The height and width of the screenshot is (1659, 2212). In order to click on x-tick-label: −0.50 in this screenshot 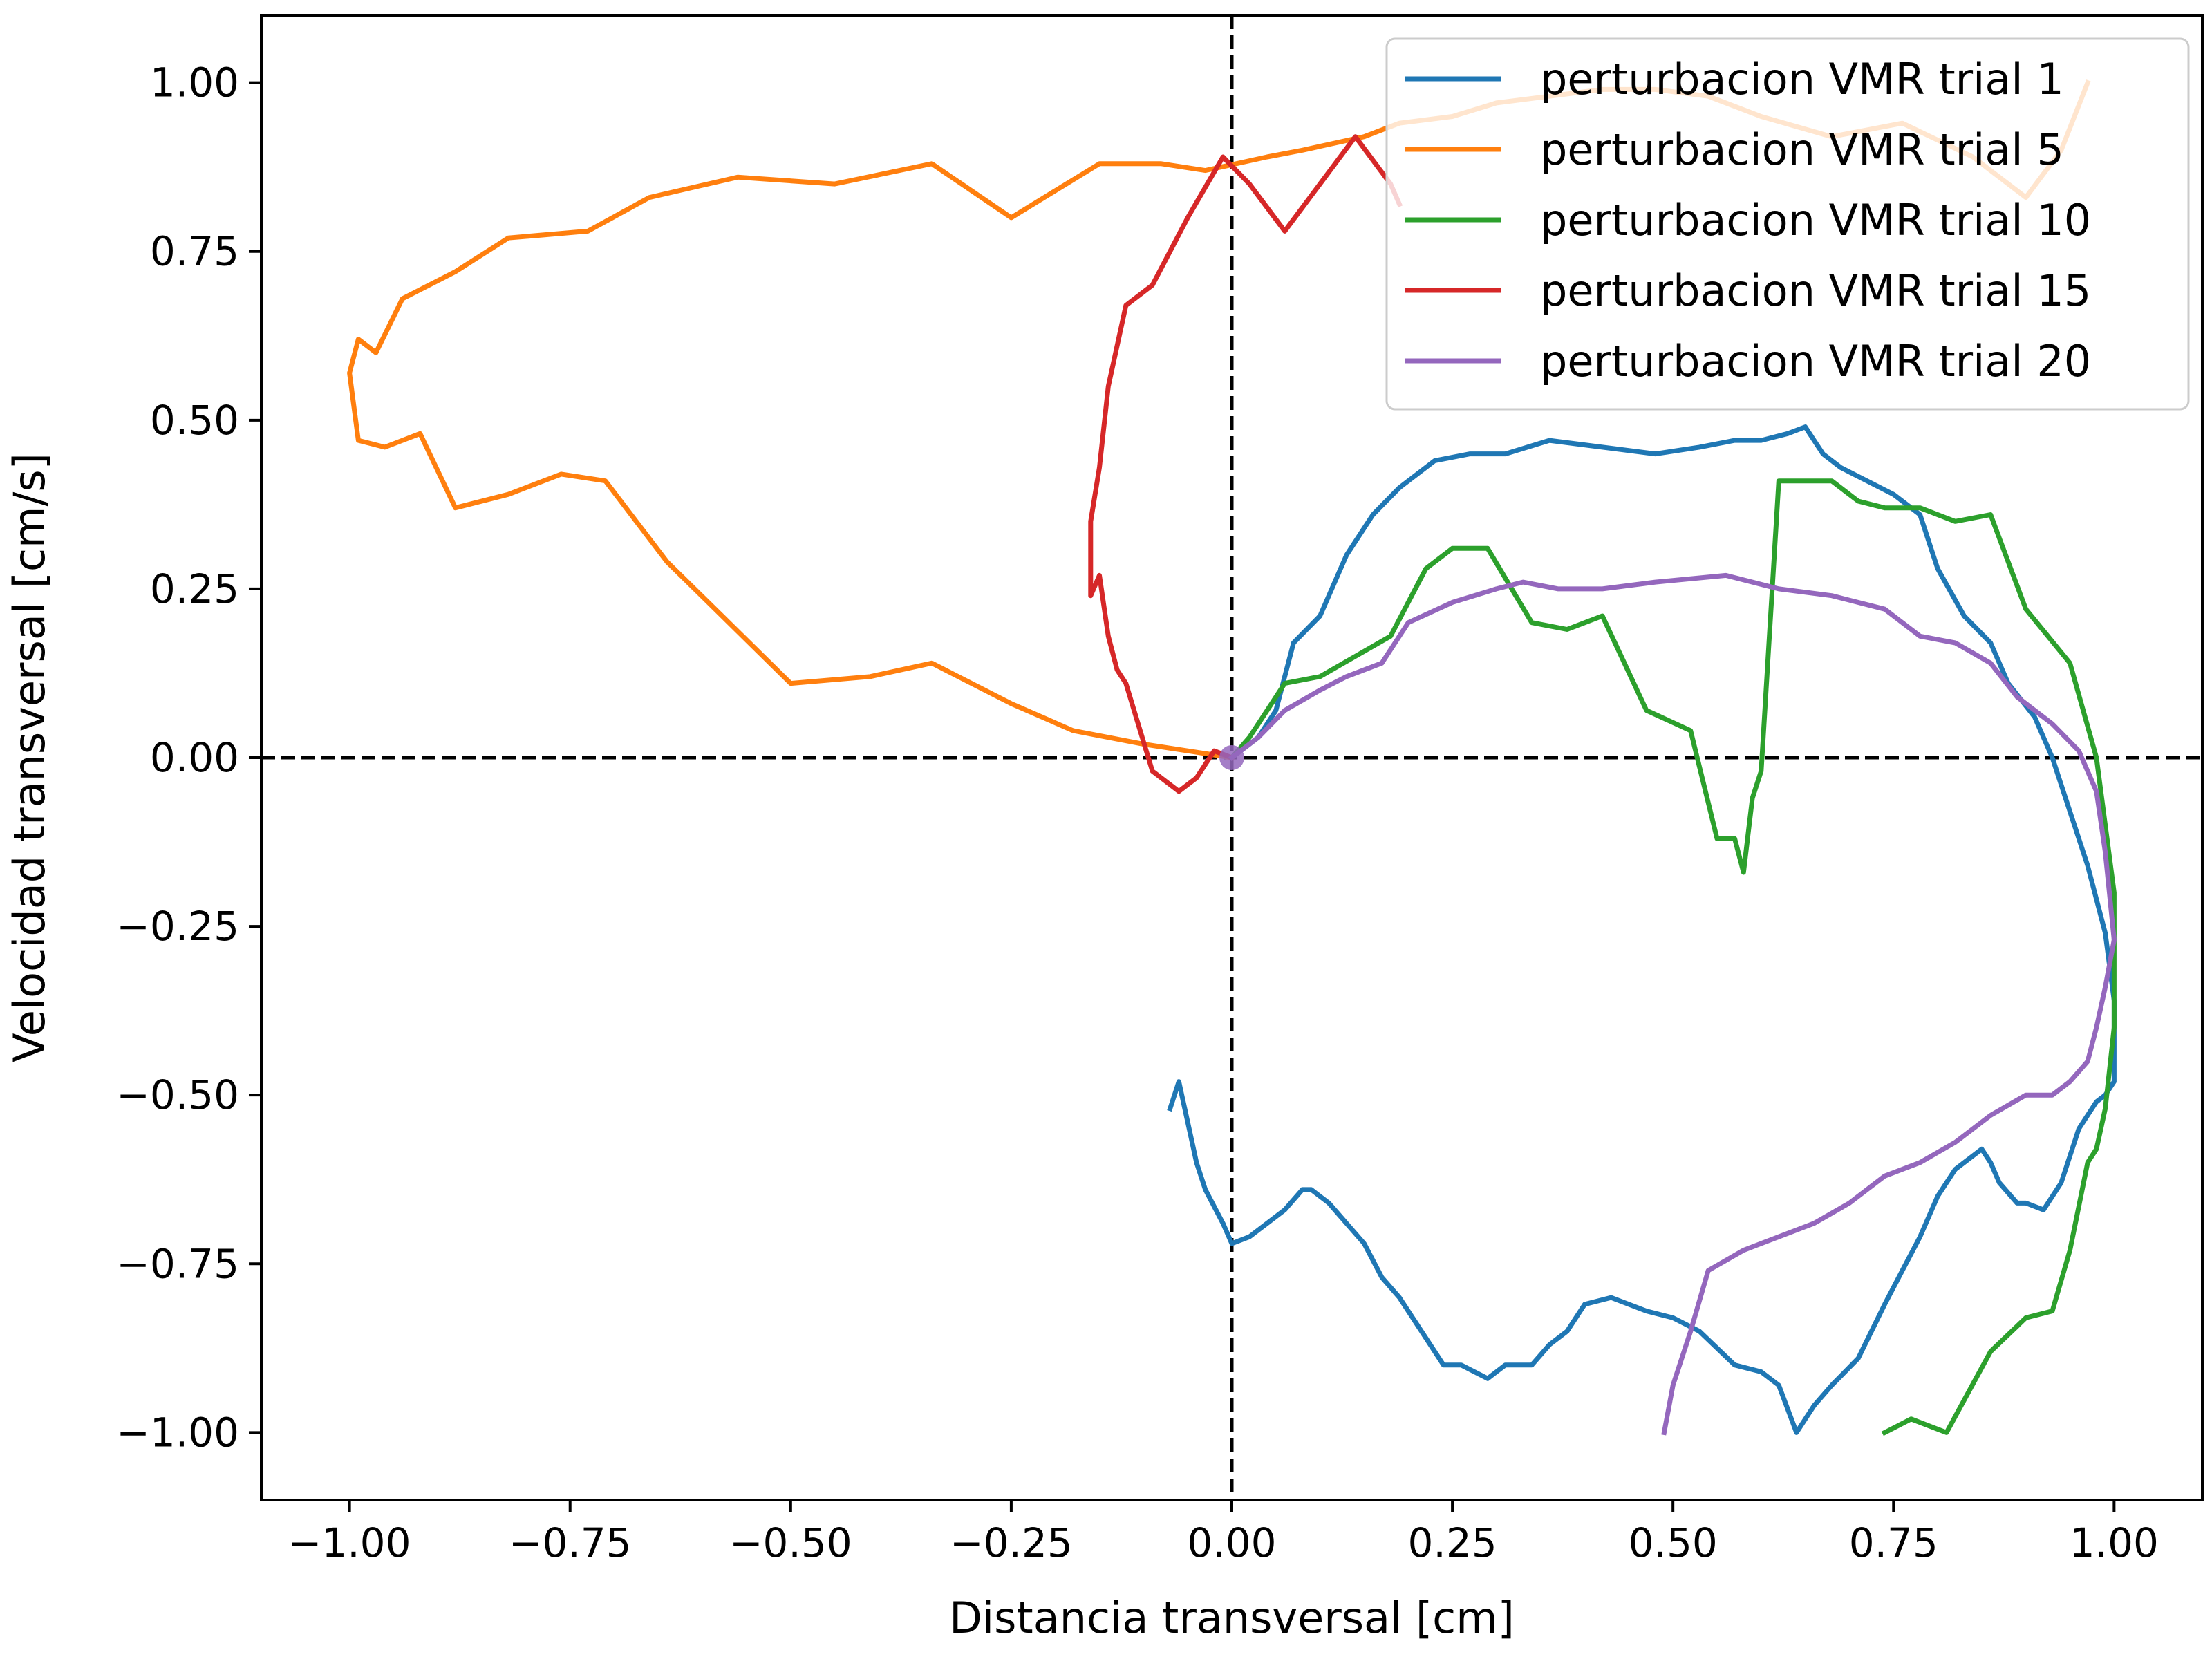, I will do `click(791, 1543)`.